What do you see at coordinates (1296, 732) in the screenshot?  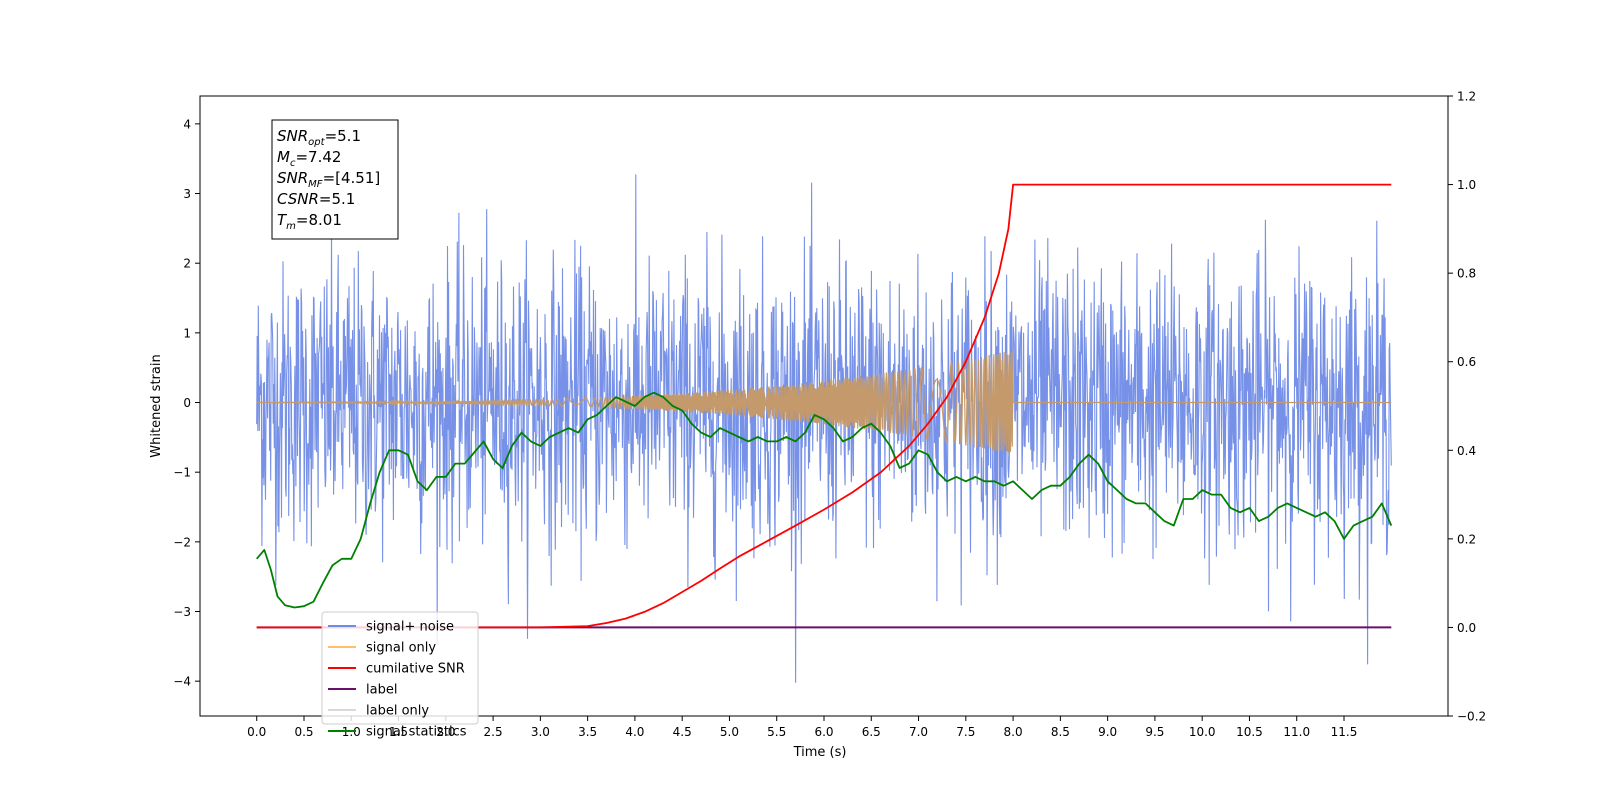 I see `x-tick-label: 11.0` at bounding box center [1296, 732].